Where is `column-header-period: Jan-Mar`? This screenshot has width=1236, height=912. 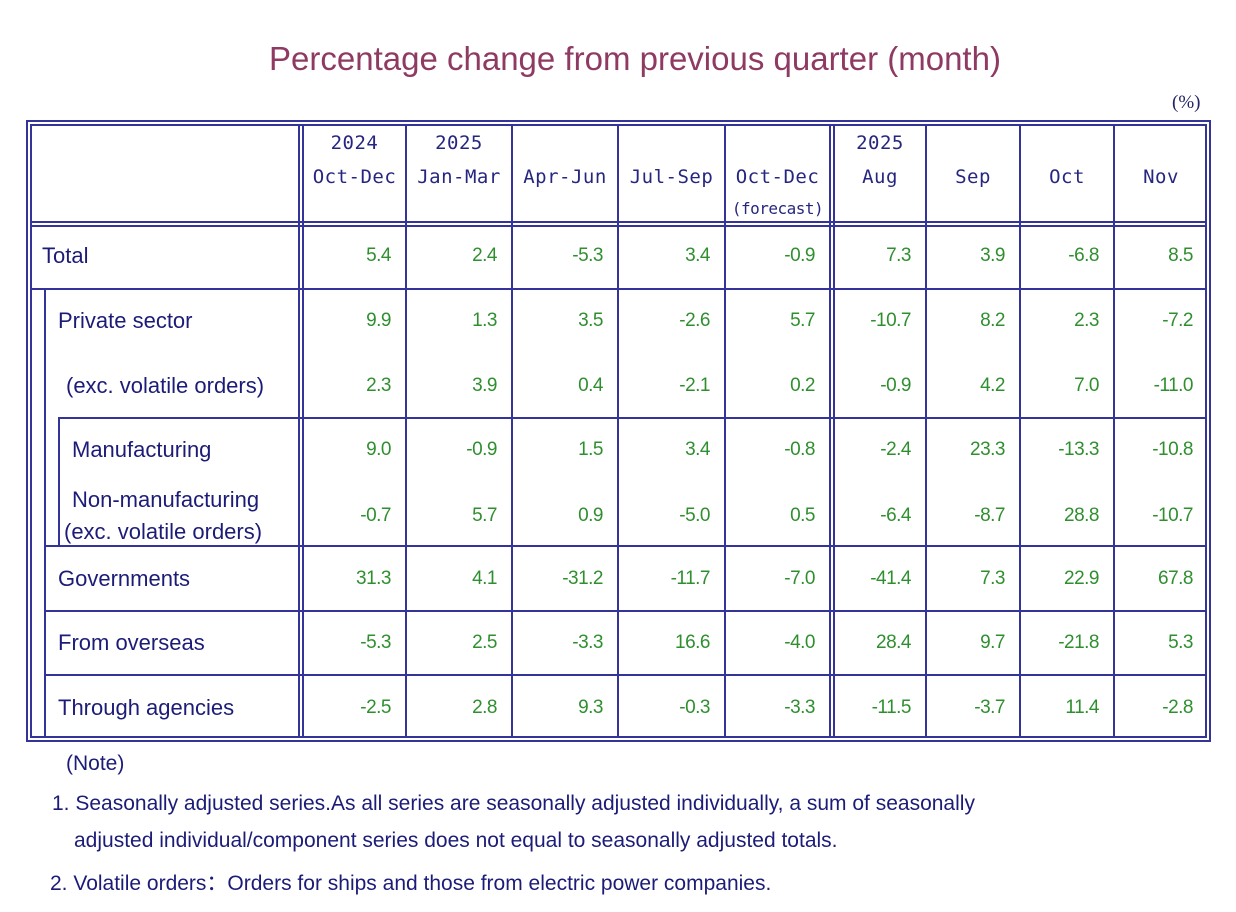 column-header-period: Jan-Mar is located at coordinates (459, 177).